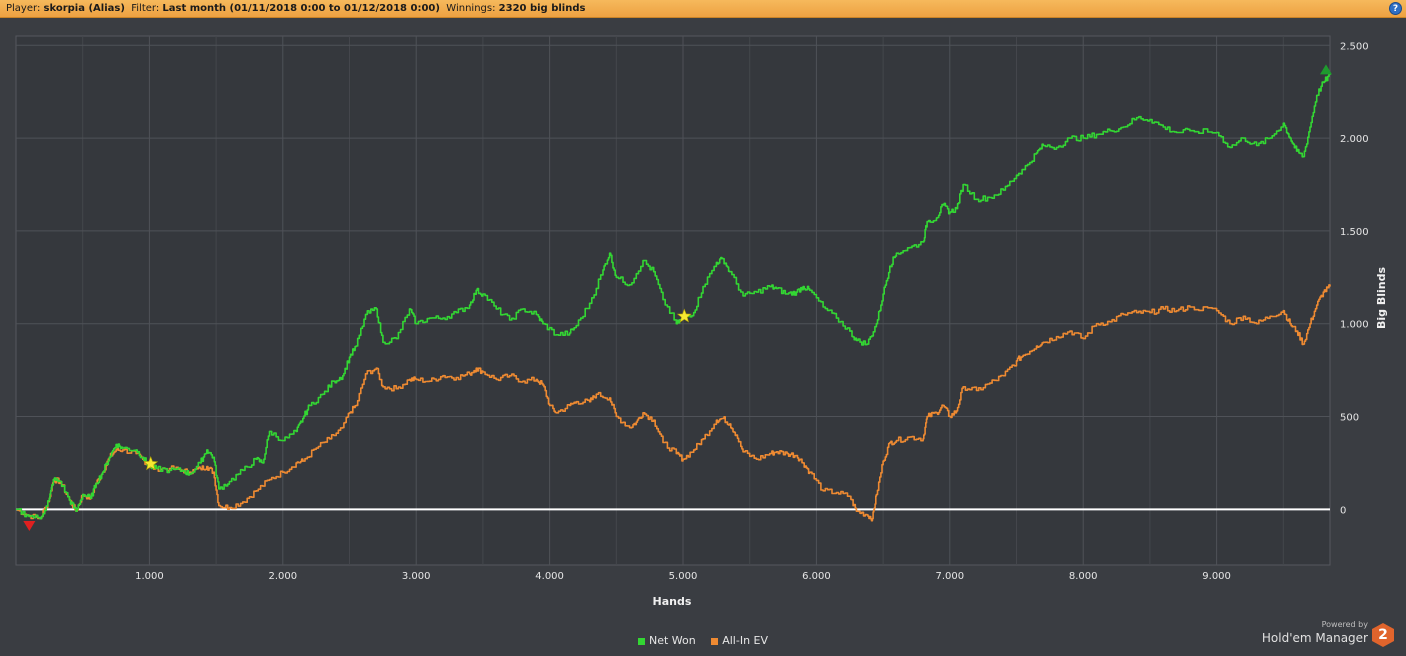  Describe the element at coordinates (745, 640) in the screenshot. I see `legend-label: All-In EV` at that location.